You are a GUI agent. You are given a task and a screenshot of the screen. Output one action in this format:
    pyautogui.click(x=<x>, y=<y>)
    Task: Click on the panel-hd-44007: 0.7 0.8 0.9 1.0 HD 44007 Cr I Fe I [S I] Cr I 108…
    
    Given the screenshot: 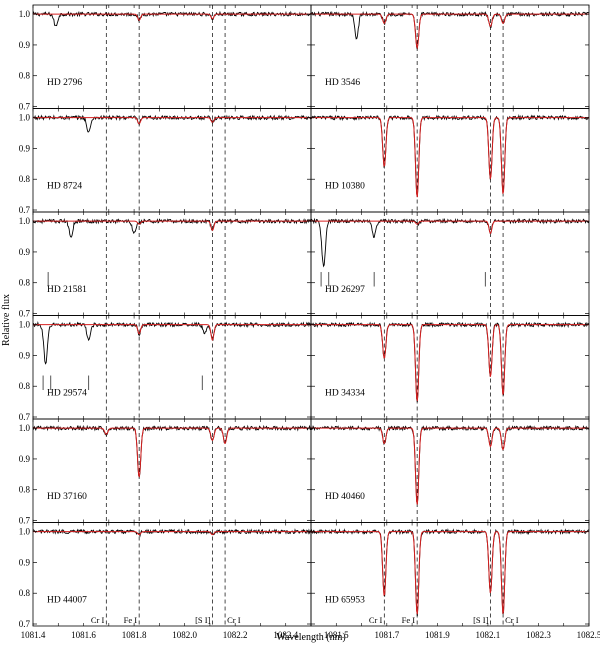 What is the action you would take?
    pyautogui.click(x=165, y=581)
    